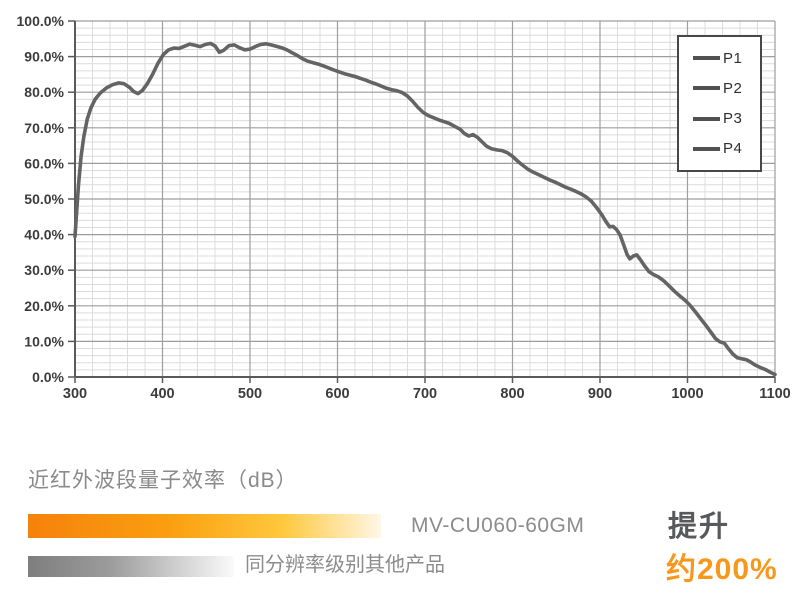 The image size is (800, 603). I want to click on legend-item-p2: P2, so click(726, 88).